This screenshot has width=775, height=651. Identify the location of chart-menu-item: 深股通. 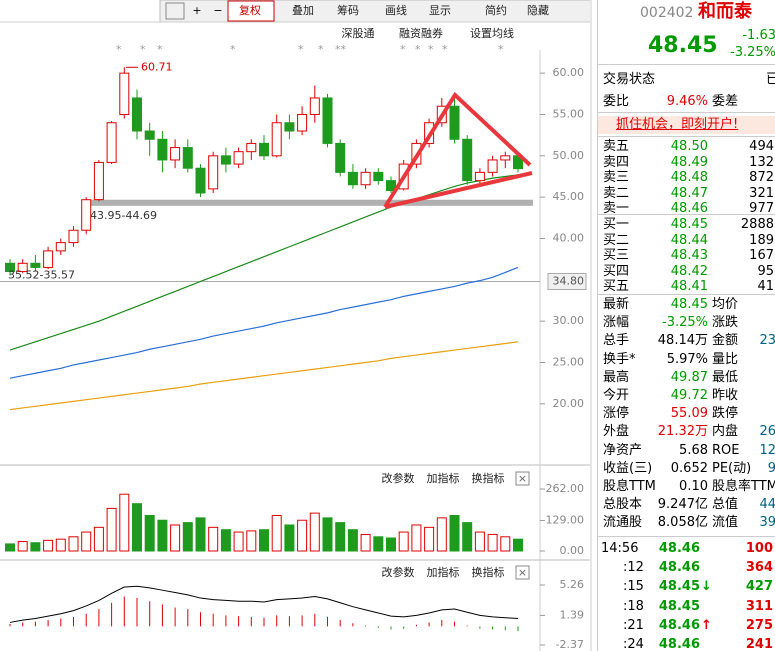
(358, 33).